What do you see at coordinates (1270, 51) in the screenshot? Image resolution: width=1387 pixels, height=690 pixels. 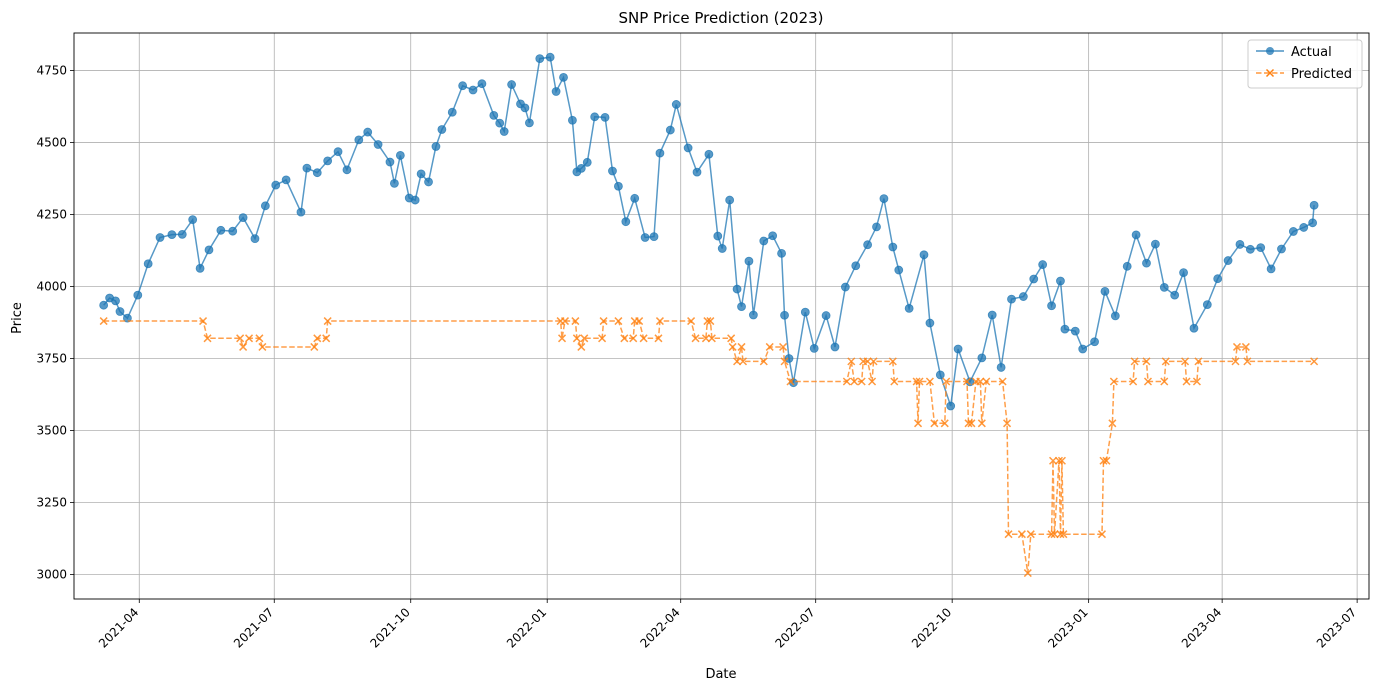 I see `legend-actual-marker` at bounding box center [1270, 51].